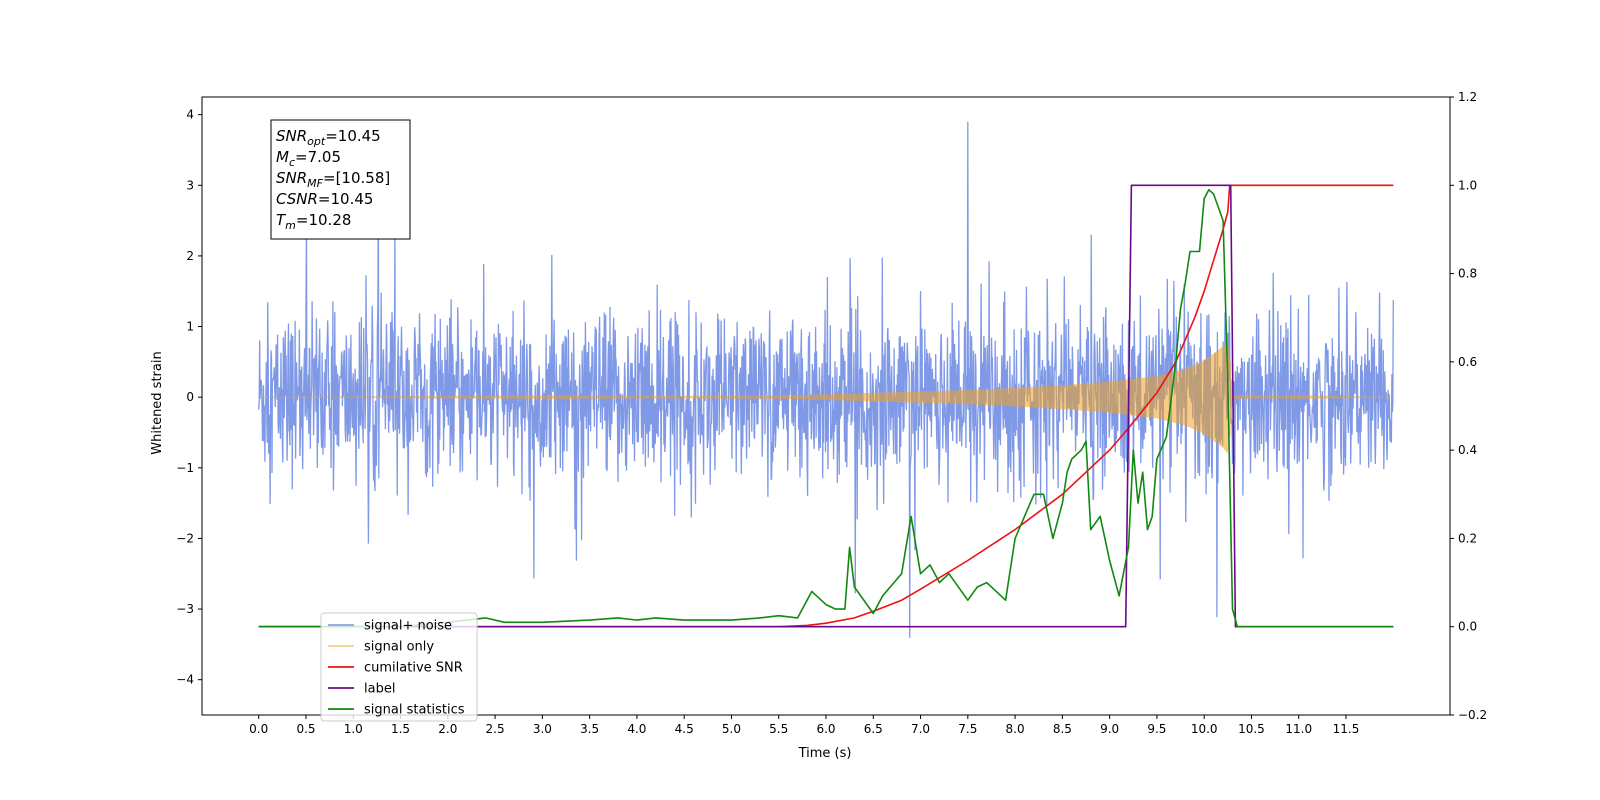  Describe the element at coordinates (353, 729) in the screenshot. I see `x-tick-label: 1.0` at that location.